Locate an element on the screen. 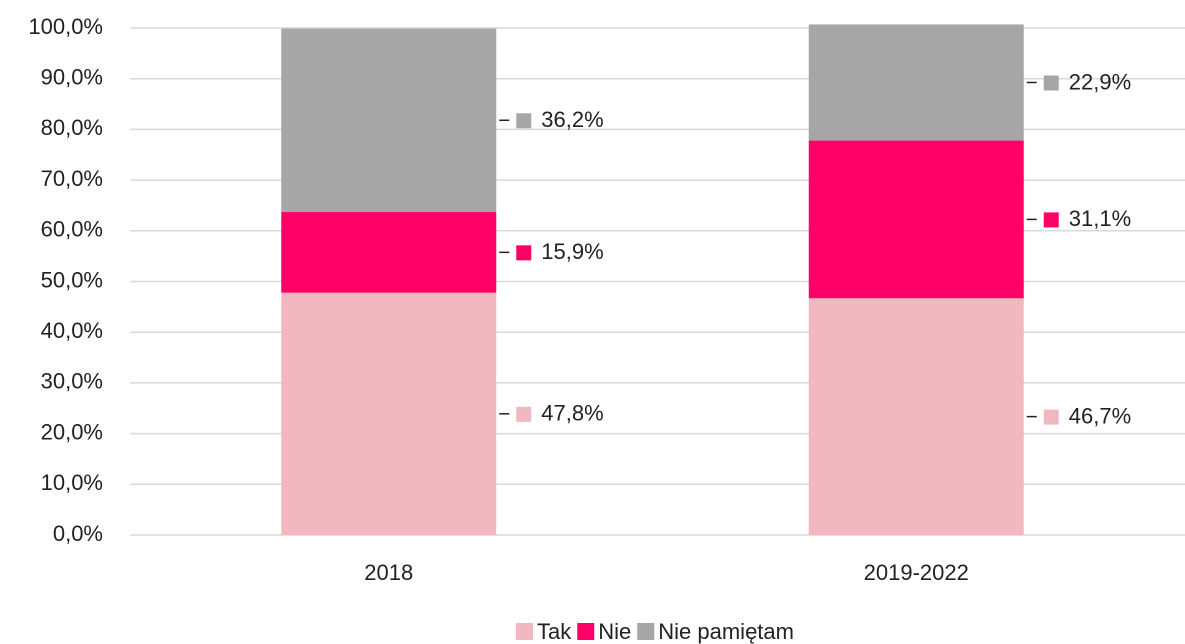 The height and width of the screenshot is (644, 1185). y-tick-label: 20,0% is located at coordinates (72, 431).